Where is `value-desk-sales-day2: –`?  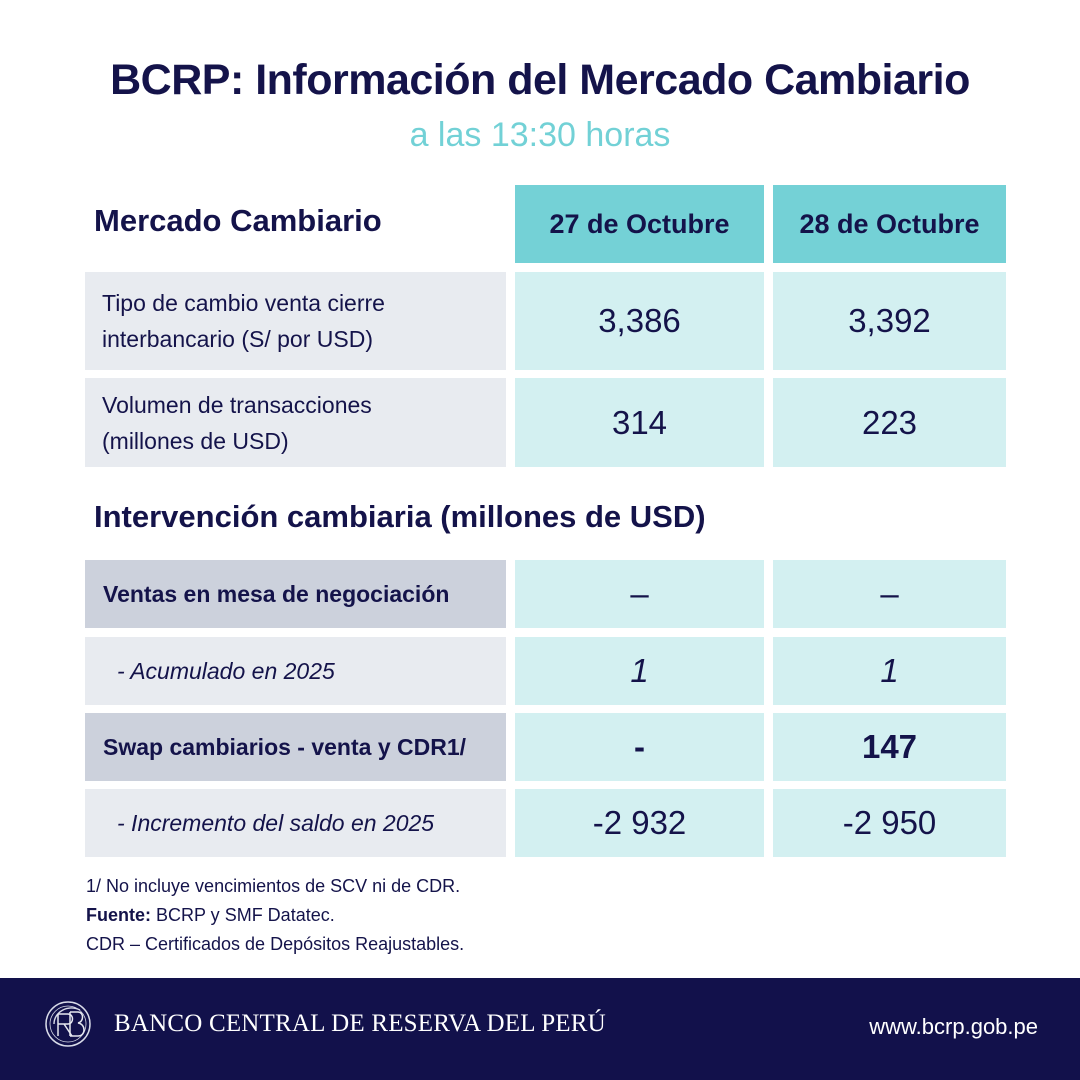 value-desk-sales-day2: – is located at coordinates (889, 594).